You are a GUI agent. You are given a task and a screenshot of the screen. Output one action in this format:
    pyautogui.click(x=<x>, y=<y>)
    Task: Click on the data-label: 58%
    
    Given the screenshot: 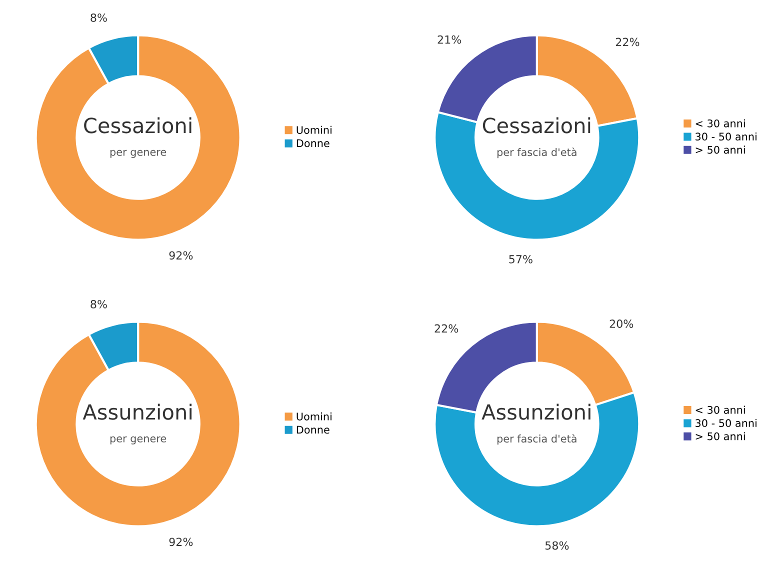 What is the action you would take?
    pyautogui.click(x=557, y=545)
    